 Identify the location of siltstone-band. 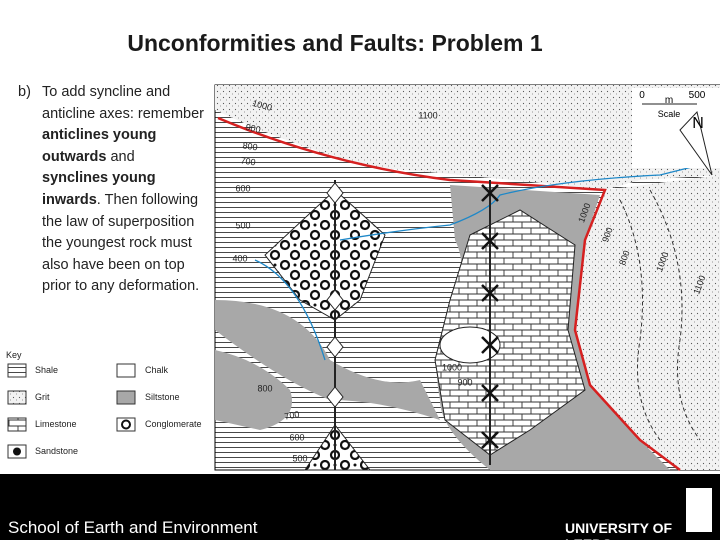
(327, 360).